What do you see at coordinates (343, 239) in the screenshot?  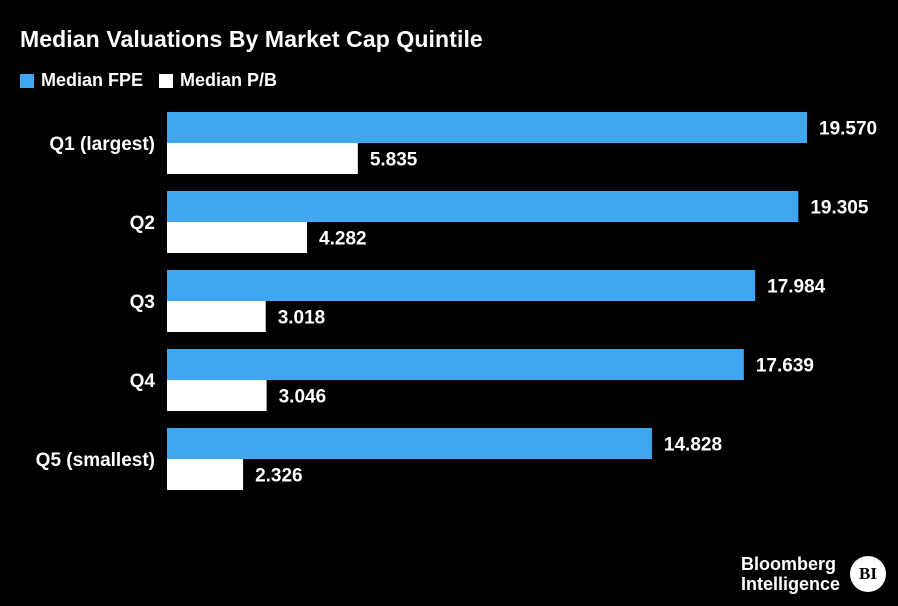 I see `data-label: 4.282` at bounding box center [343, 239].